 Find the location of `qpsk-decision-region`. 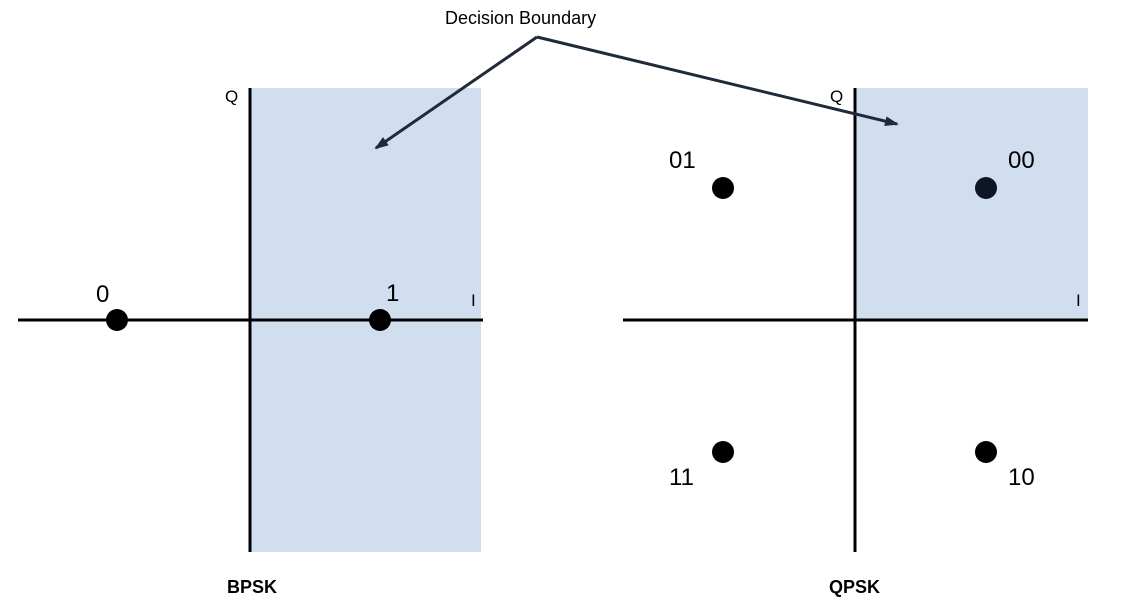

qpsk-decision-region is located at coordinates (971, 204).